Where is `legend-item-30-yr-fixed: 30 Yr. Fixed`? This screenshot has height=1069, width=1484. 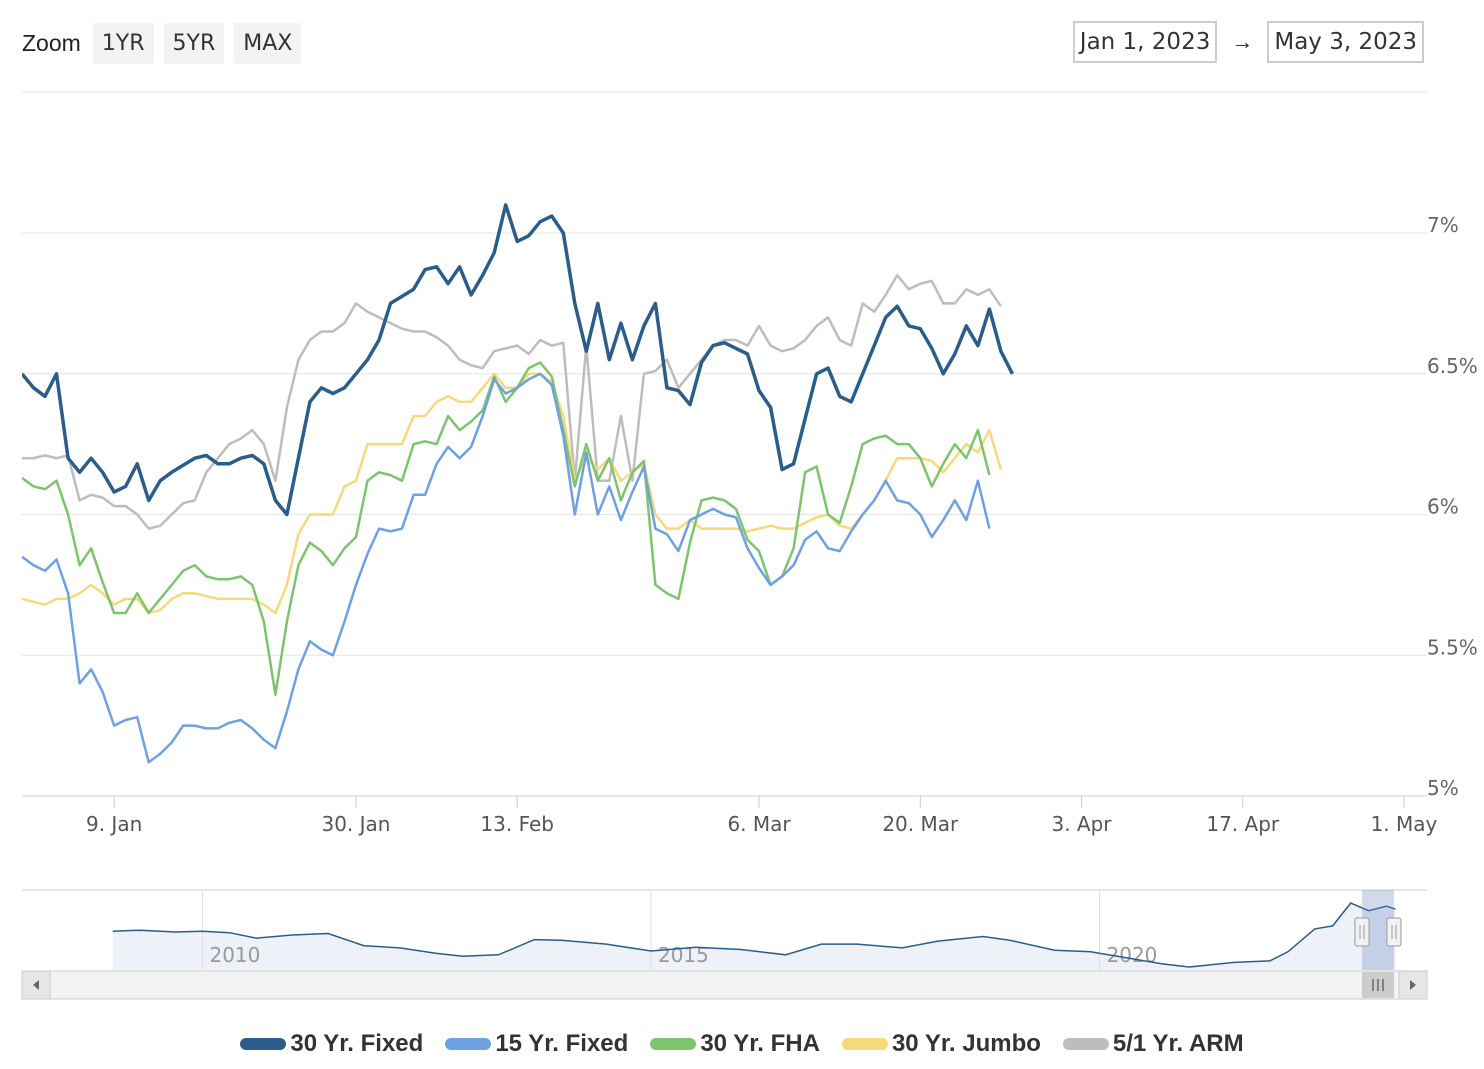
legend-item-30-yr-fixed: 30 Yr. Fixed is located at coordinates (331, 1044).